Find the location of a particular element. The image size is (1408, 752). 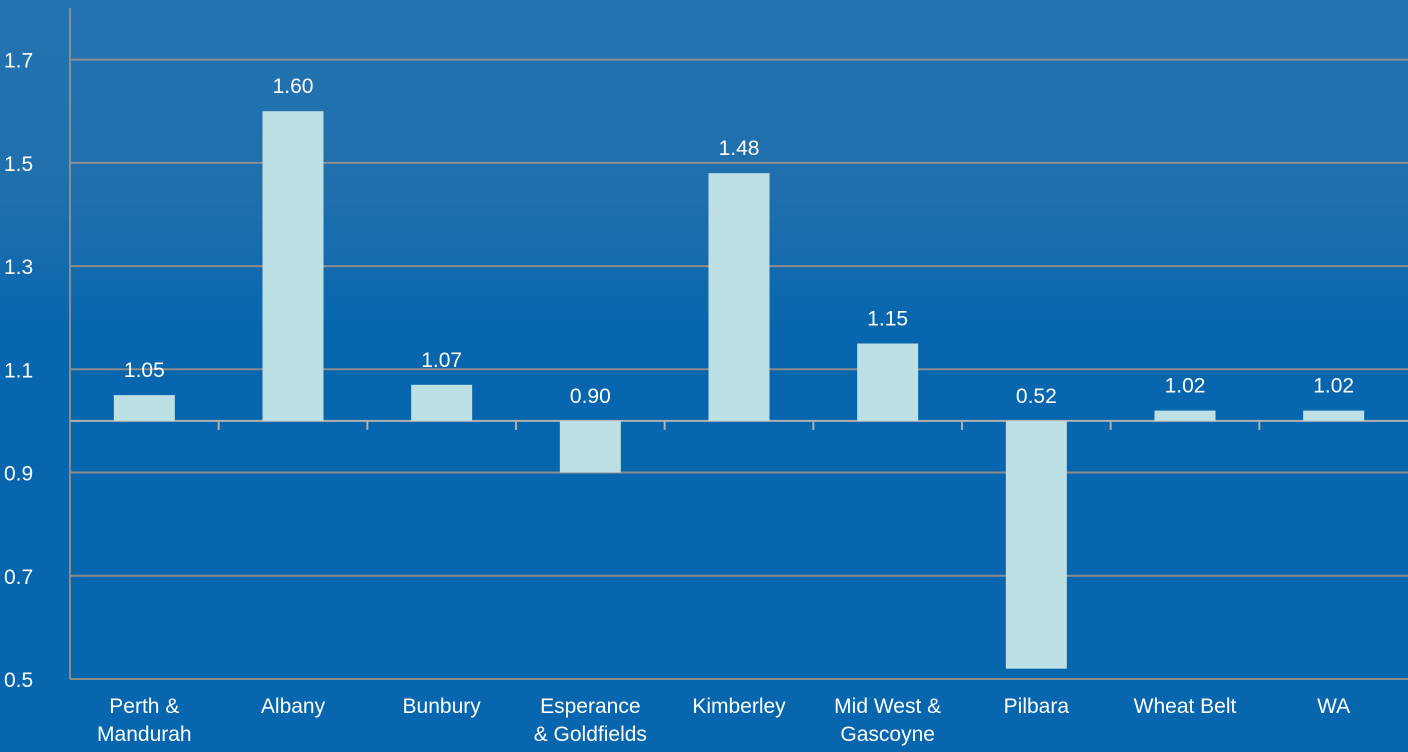

x-category-label: Pilbara is located at coordinates (1037, 706).